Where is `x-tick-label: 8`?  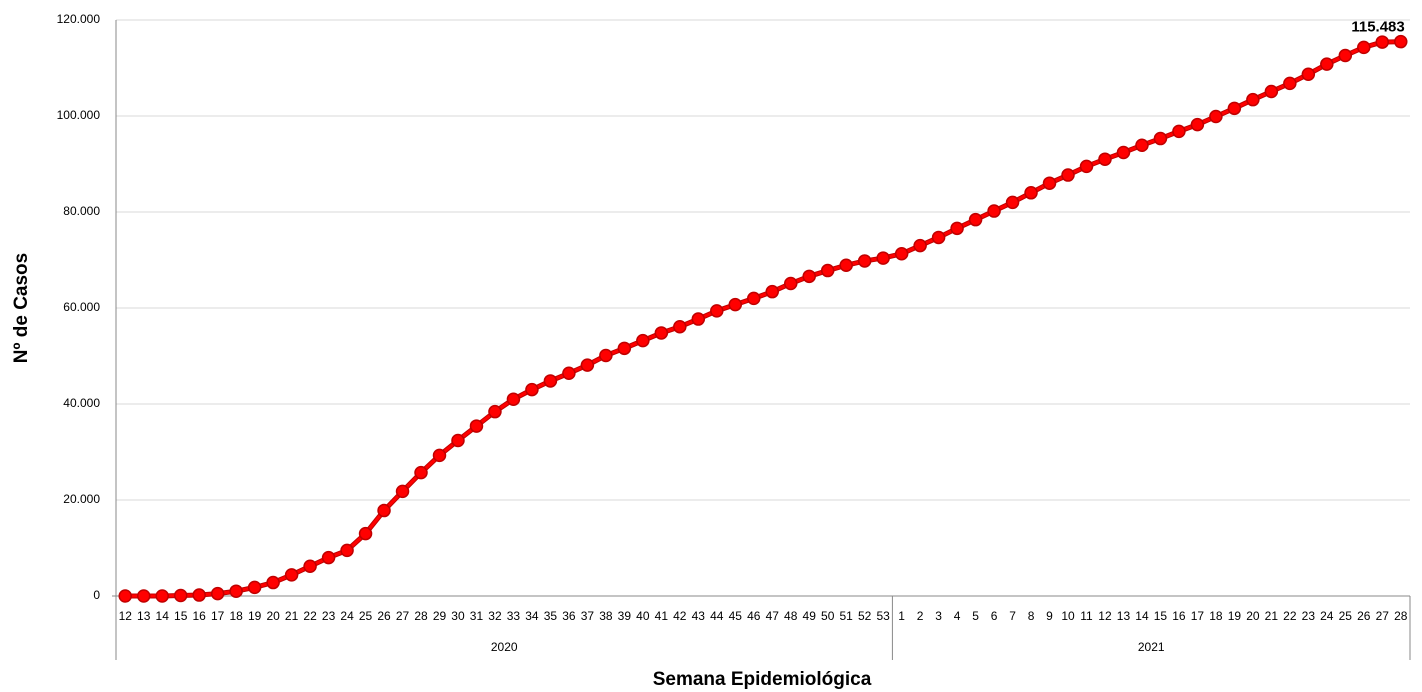
x-tick-label: 8 is located at coordinates (1031, 616).